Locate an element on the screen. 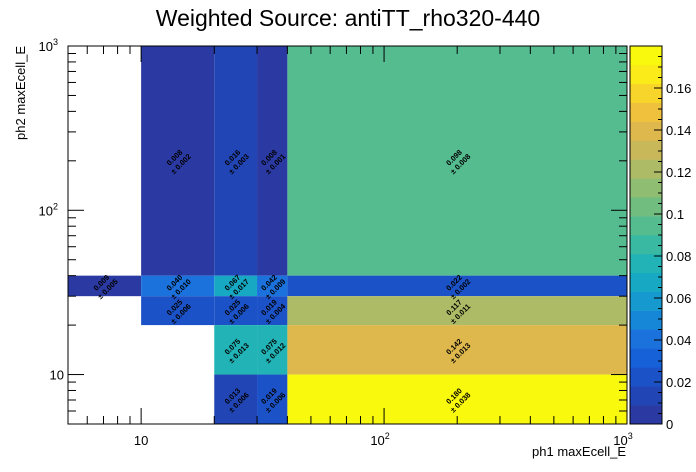 The width and height of the screenshot is (696, 472). colorbar: 0 0.02 0.04 0.06 0.08 0.1 0.12 0.14 0.16 is located at coordinates (660, 238).